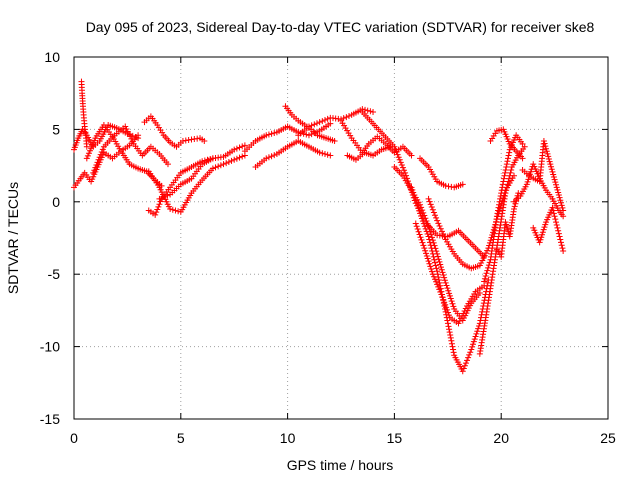 Image resolution: width=640 pixels, height=480 pixels. Describe the element at coordinates (56, 129) in the screenshot. I see `y-tick-label: 5` at that location.